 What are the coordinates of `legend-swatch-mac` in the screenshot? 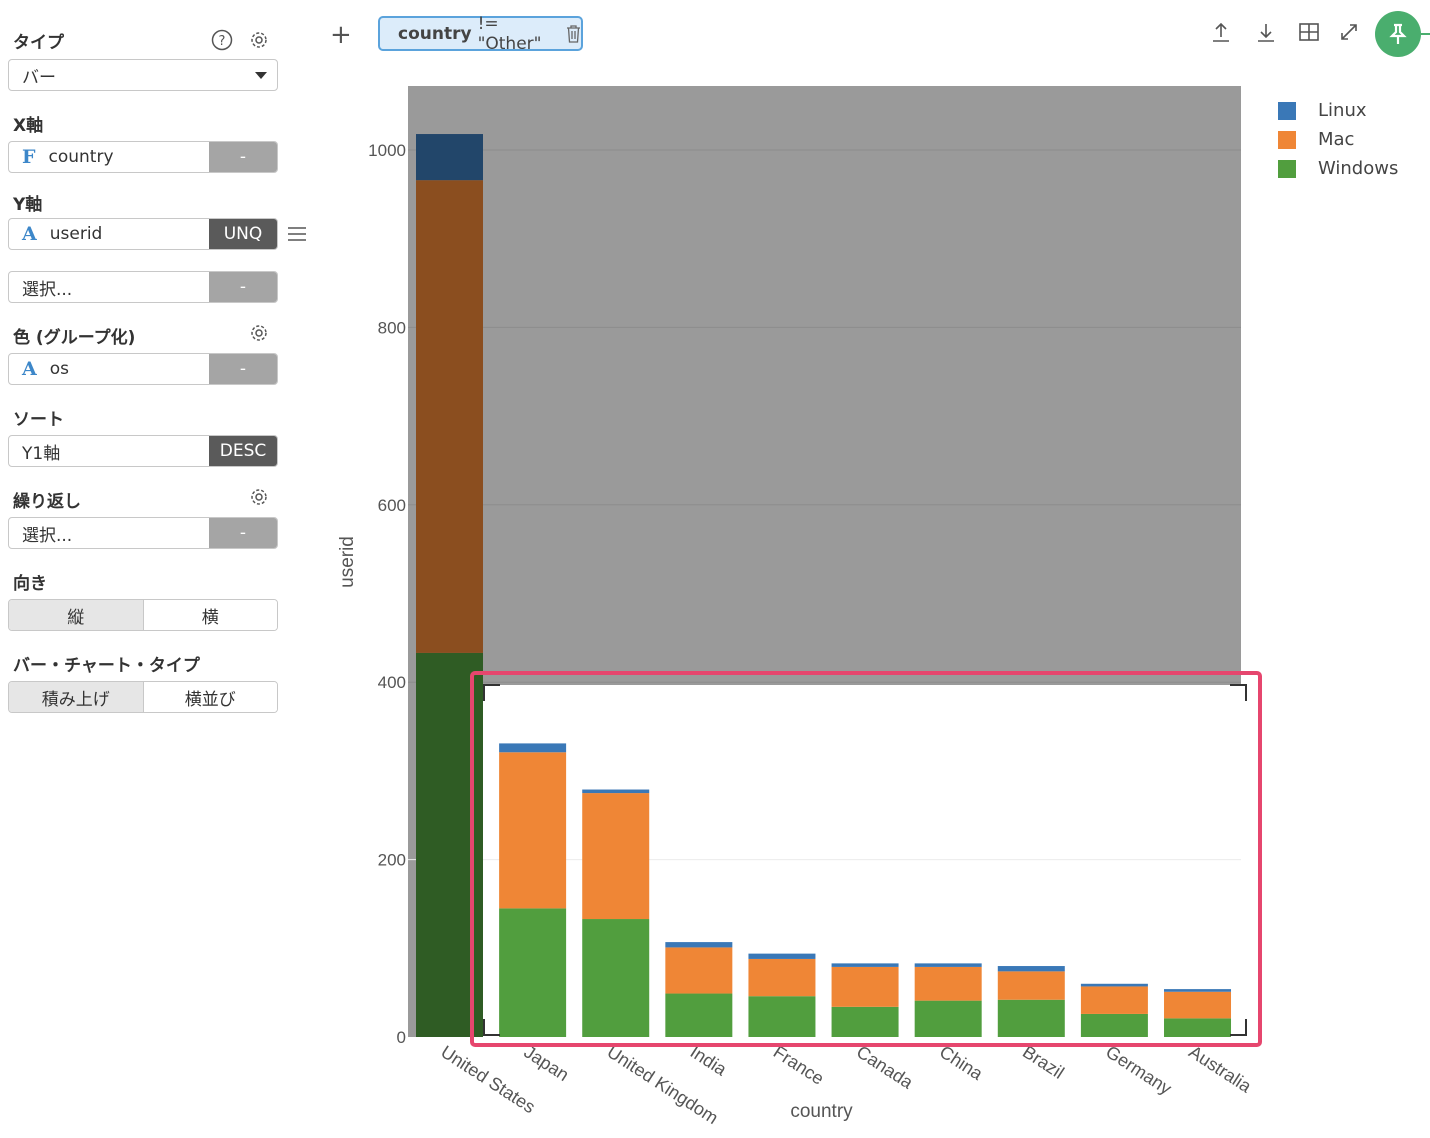 It's located at (1287, 139).